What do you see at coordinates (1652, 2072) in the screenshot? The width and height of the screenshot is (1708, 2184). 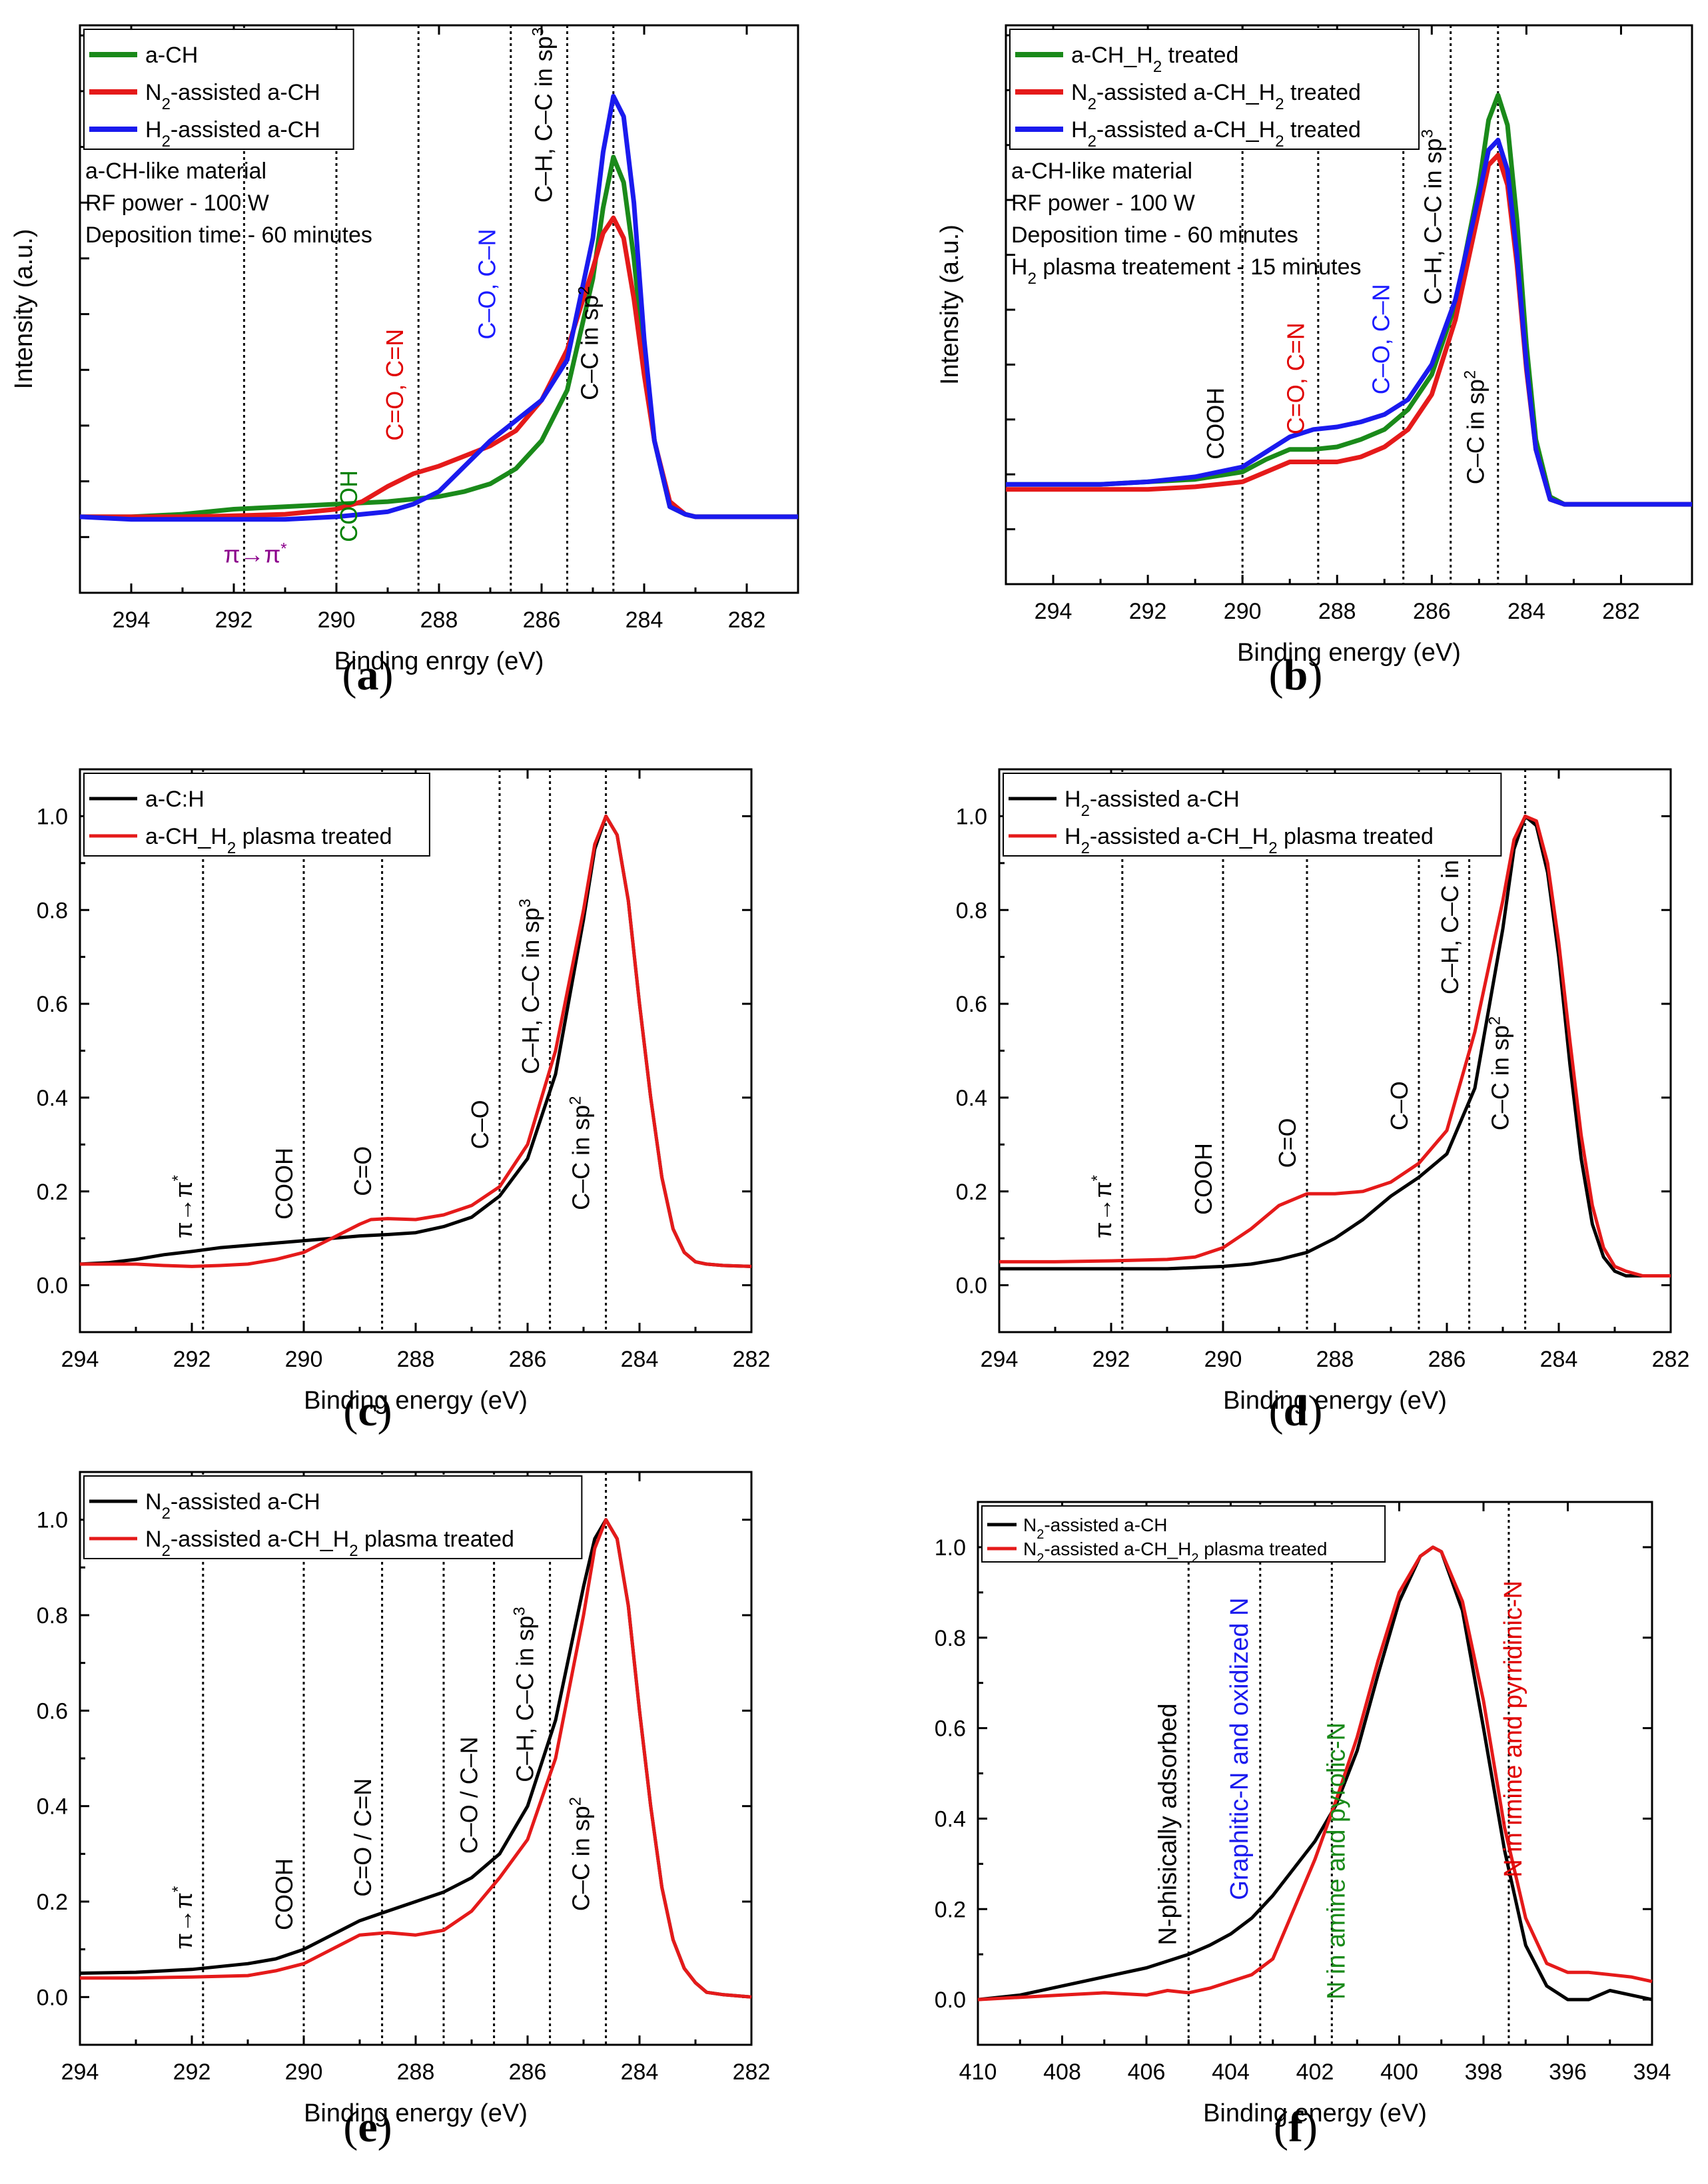 I see `x-tick-label: 394` at bounding box center [1652, 2072].